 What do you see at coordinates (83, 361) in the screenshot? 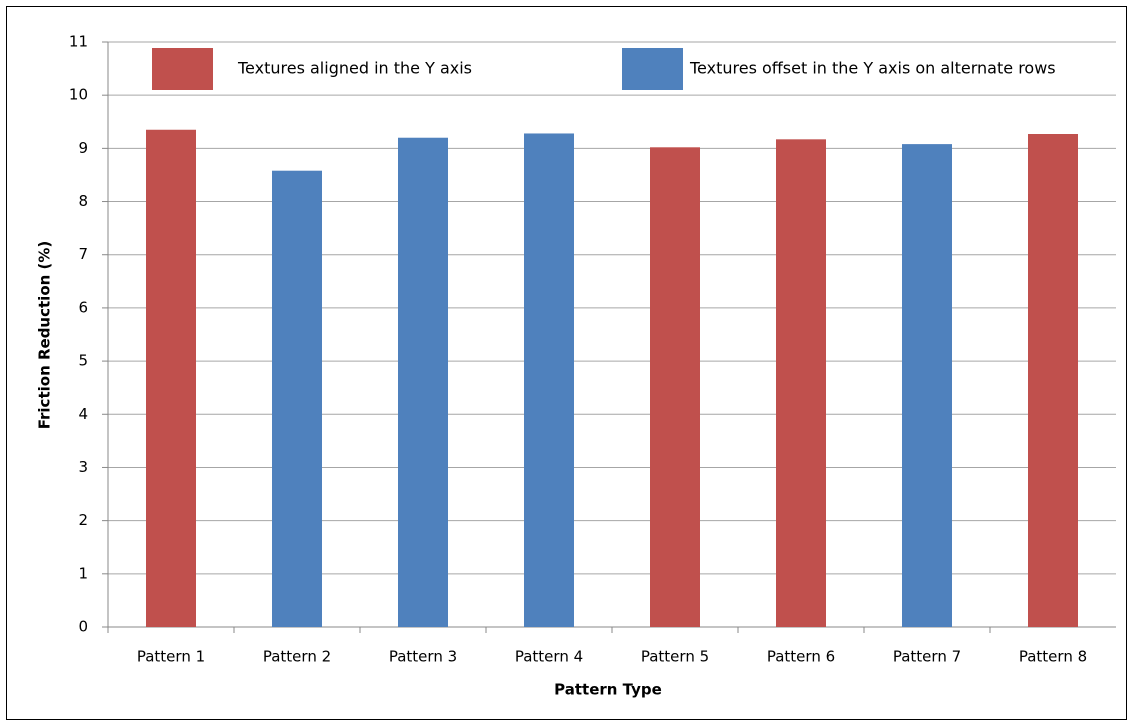
I see `y-tick-label: 5` at bounding box center [83, 361].